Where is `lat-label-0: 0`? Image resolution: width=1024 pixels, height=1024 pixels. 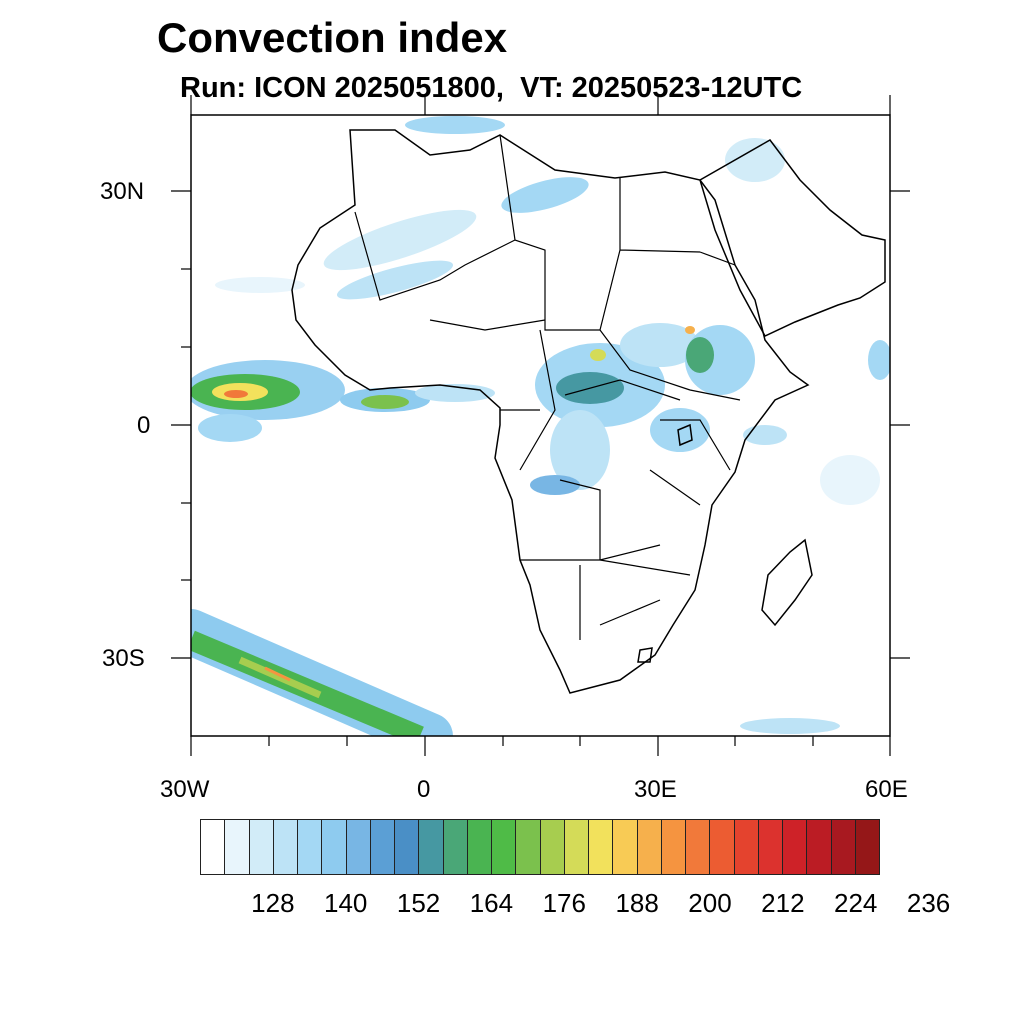 lat-label-0: 0 is located at coordinates (144, 425).